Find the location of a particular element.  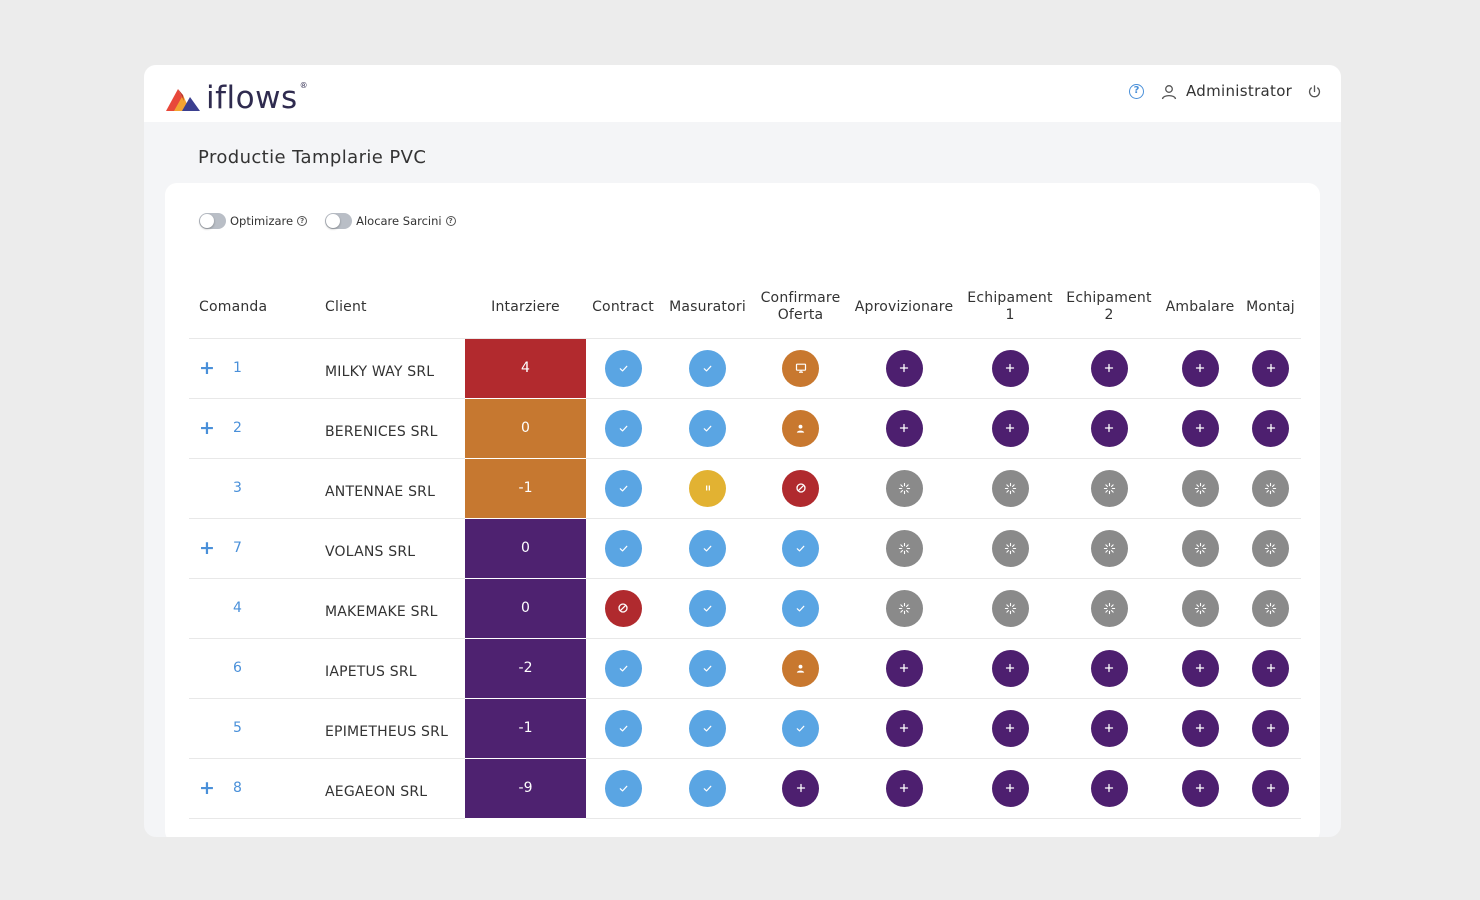

user-name-label: Administrator is located at coordinates (1239, 91).